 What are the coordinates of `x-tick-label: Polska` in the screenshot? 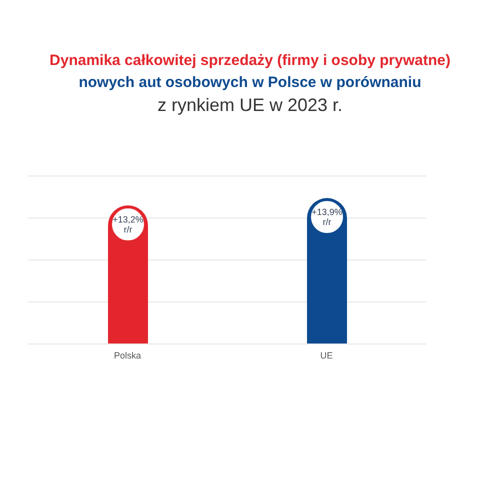 It's located at (128, 355).